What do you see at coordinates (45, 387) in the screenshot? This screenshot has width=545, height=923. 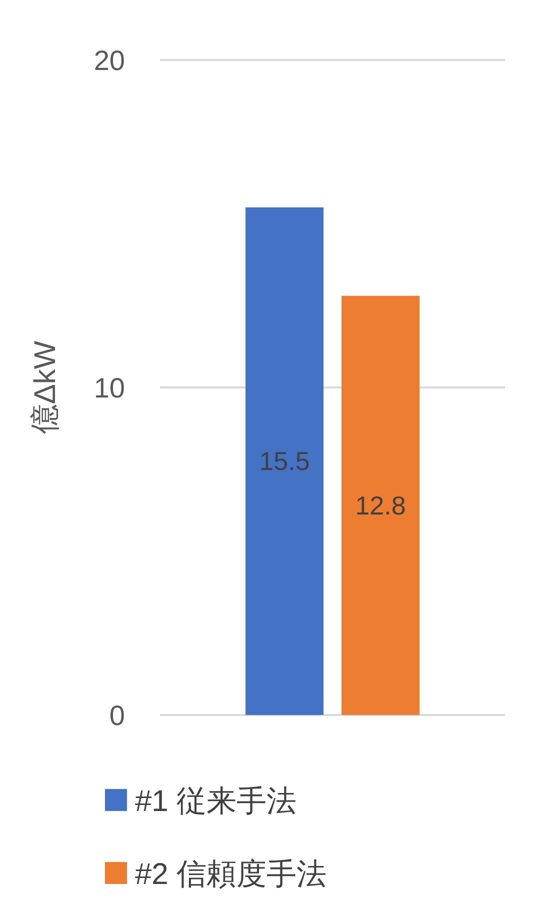 I see `y-axis-title: 億ΔkW` at bounding box center [45, 387].